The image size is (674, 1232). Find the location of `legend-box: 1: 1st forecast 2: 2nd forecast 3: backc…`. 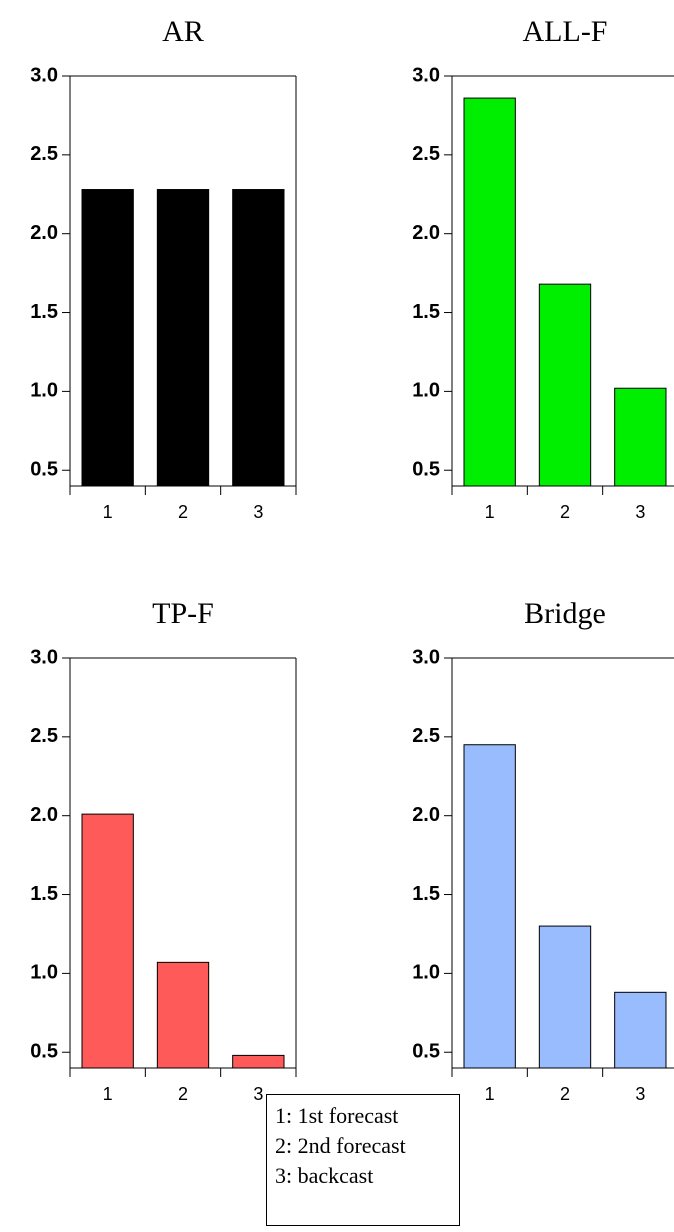

legend-box: 1: 1st forecast 2: 2nd forecast 3: backc… is located at coordinates (363, 1160).